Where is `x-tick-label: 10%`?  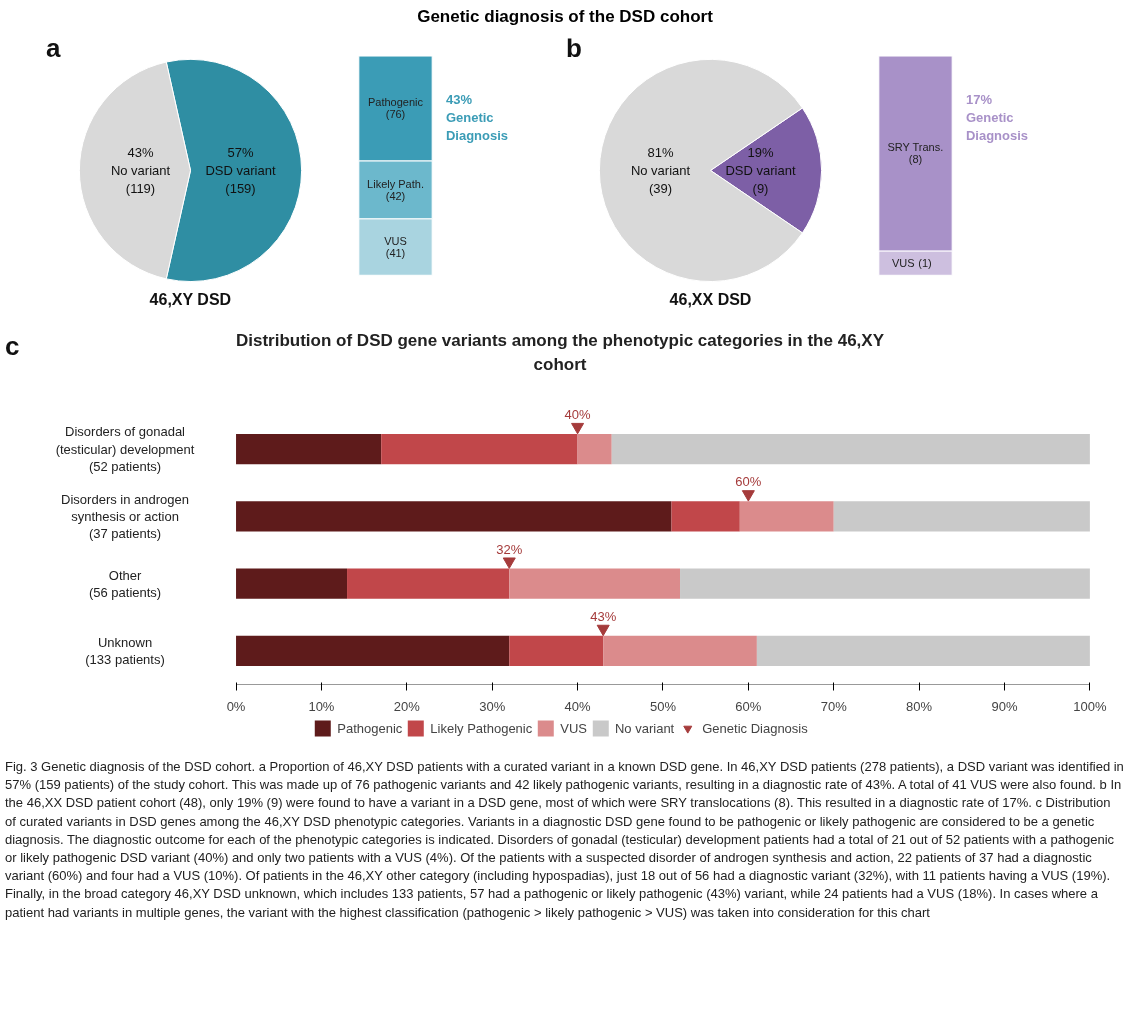
x-tick-label: 10% is located at coordinates (321, 706).